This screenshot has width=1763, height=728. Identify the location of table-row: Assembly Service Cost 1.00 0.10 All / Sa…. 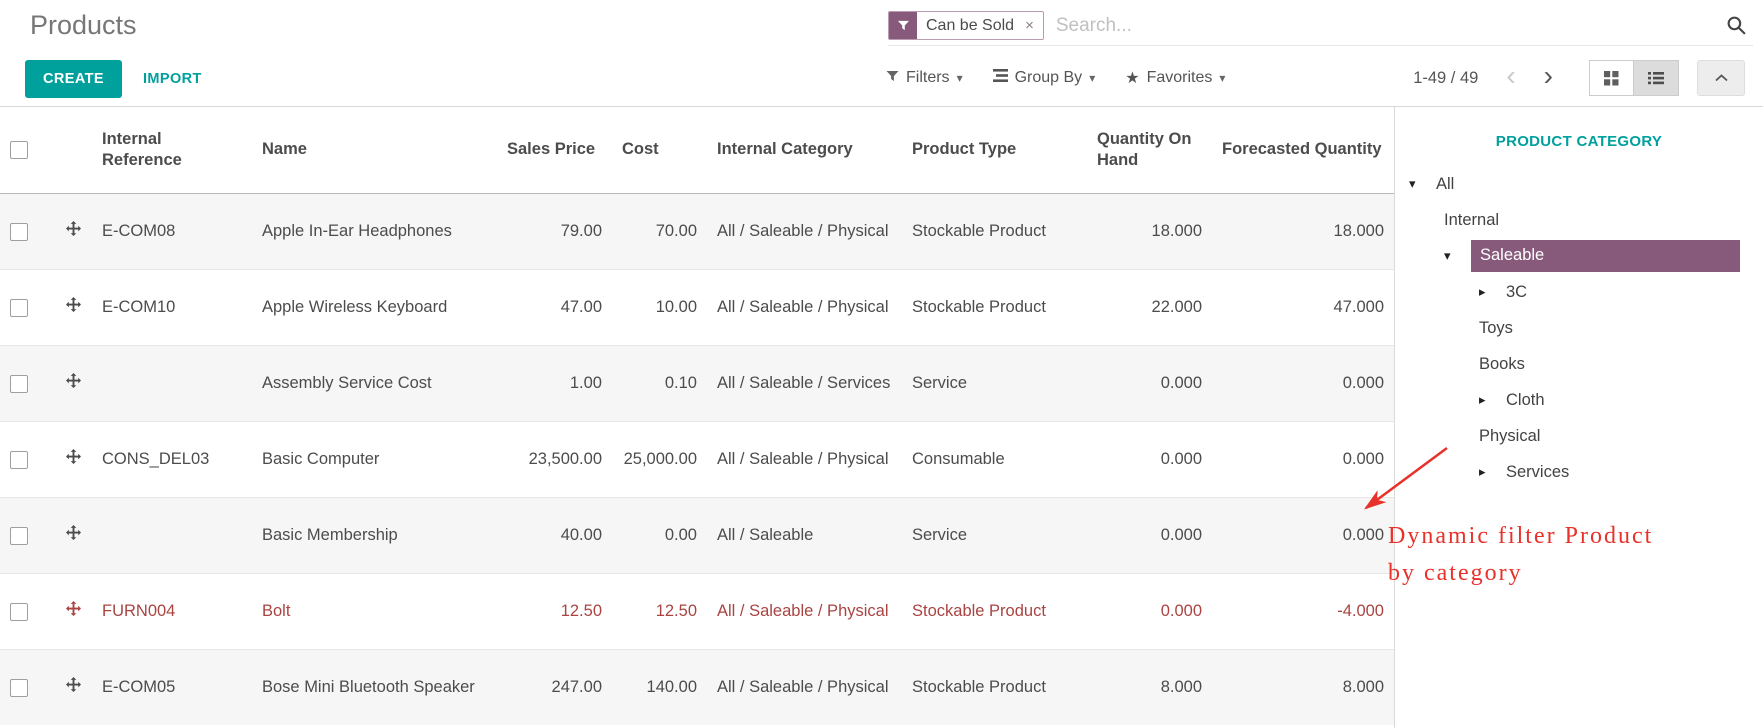
(697, 382).